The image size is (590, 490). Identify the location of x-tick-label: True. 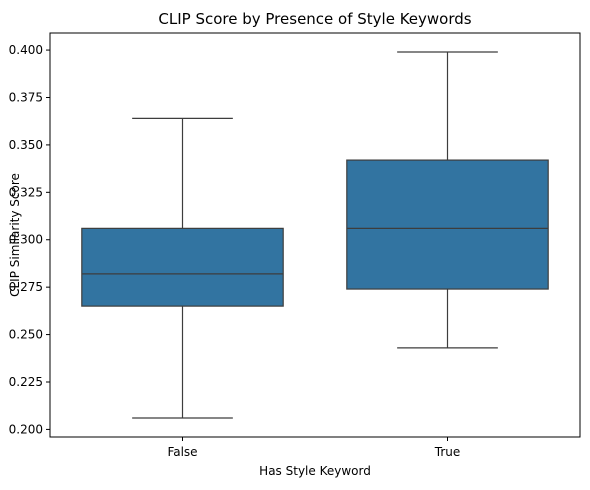
(447, 452).